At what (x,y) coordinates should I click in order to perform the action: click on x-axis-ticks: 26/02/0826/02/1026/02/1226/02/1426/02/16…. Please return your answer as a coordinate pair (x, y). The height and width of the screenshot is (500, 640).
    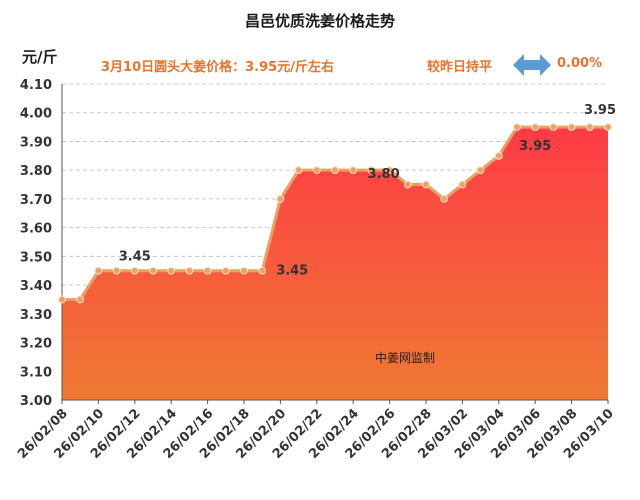
    Looking at the image, I should click on (316, 431).